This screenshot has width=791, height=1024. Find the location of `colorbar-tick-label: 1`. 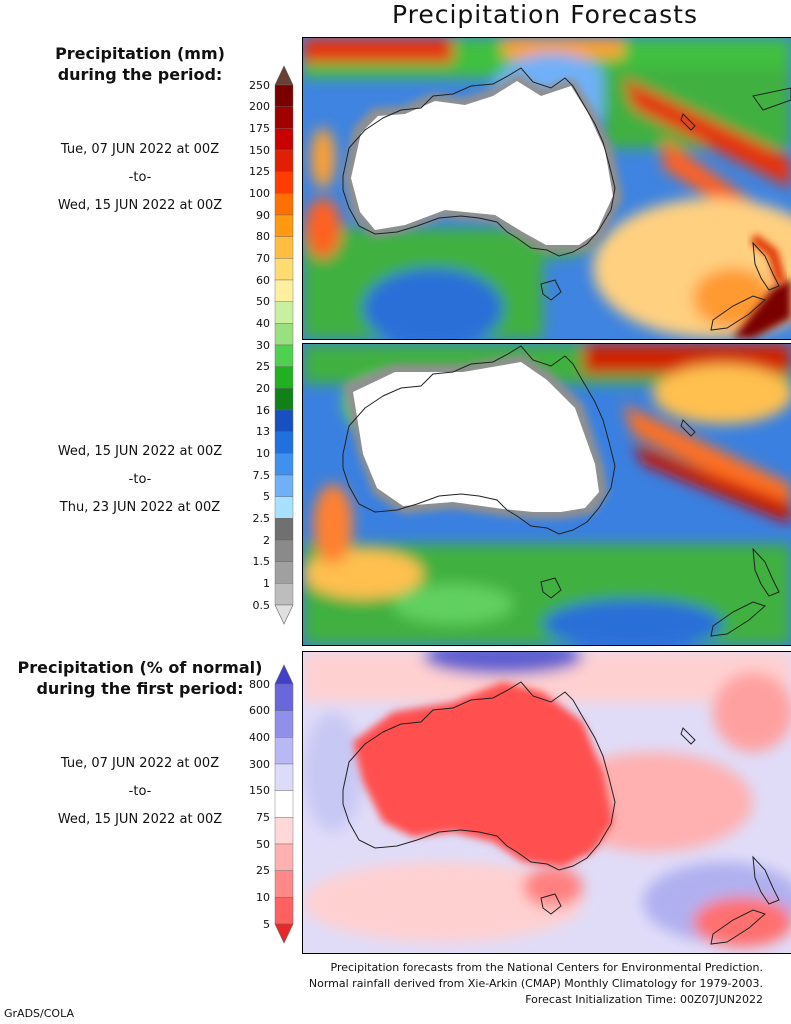

colorbar-tick-label: 1 is located at coordinates (266, 583).